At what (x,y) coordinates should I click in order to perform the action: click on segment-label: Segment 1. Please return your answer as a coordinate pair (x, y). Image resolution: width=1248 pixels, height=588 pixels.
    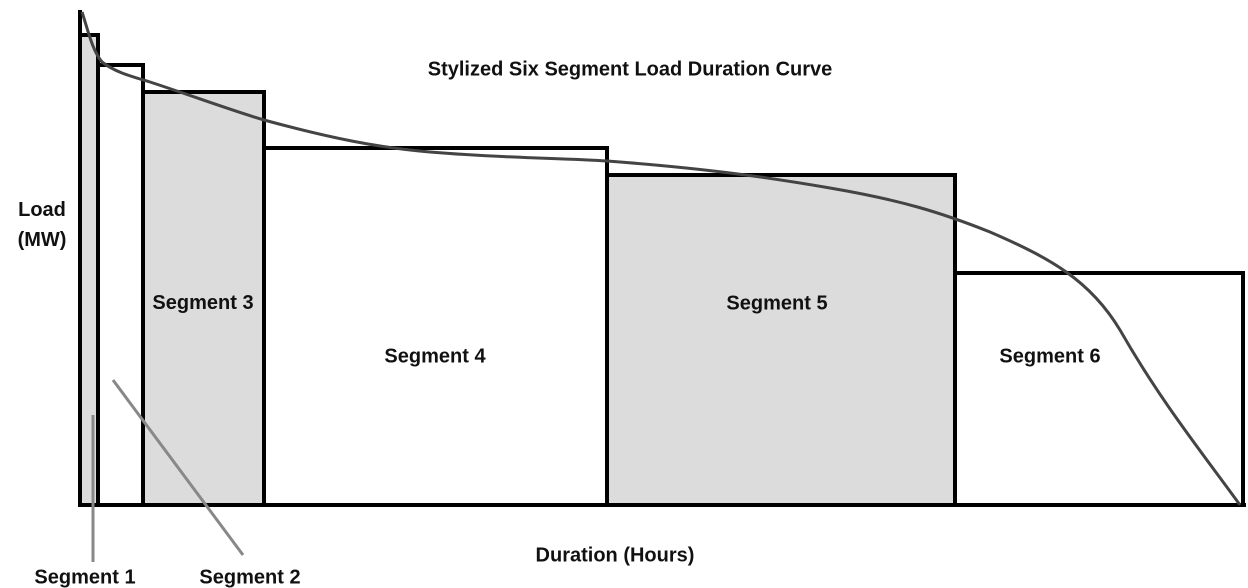
    Looking at the image, I should click on (84, 577).